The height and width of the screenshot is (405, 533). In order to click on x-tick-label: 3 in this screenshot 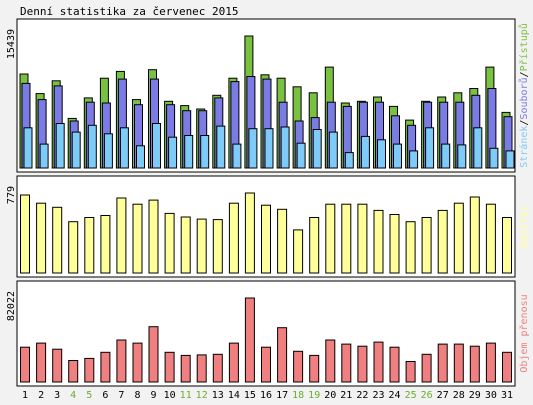, I will do `click(57, 395)`.